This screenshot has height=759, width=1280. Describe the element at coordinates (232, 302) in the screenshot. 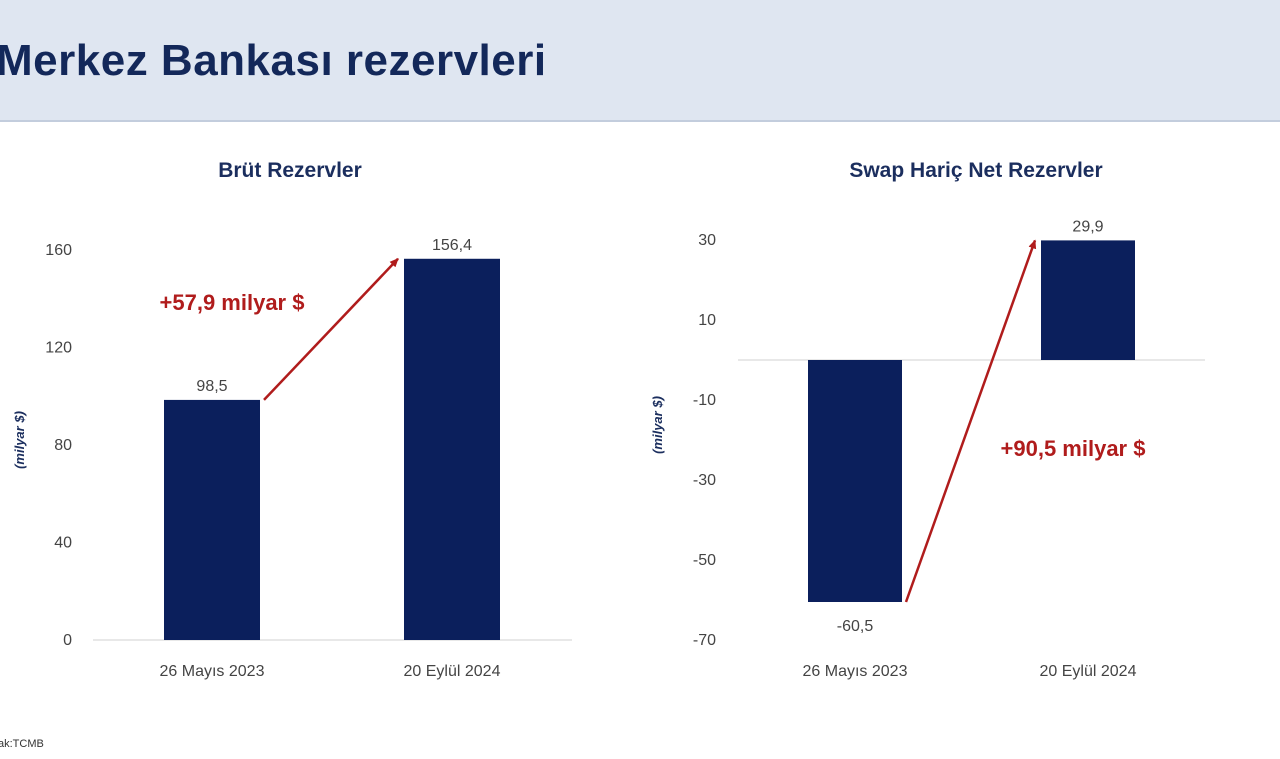

I see `change-annotation: +57,9 milyar $` at that location.